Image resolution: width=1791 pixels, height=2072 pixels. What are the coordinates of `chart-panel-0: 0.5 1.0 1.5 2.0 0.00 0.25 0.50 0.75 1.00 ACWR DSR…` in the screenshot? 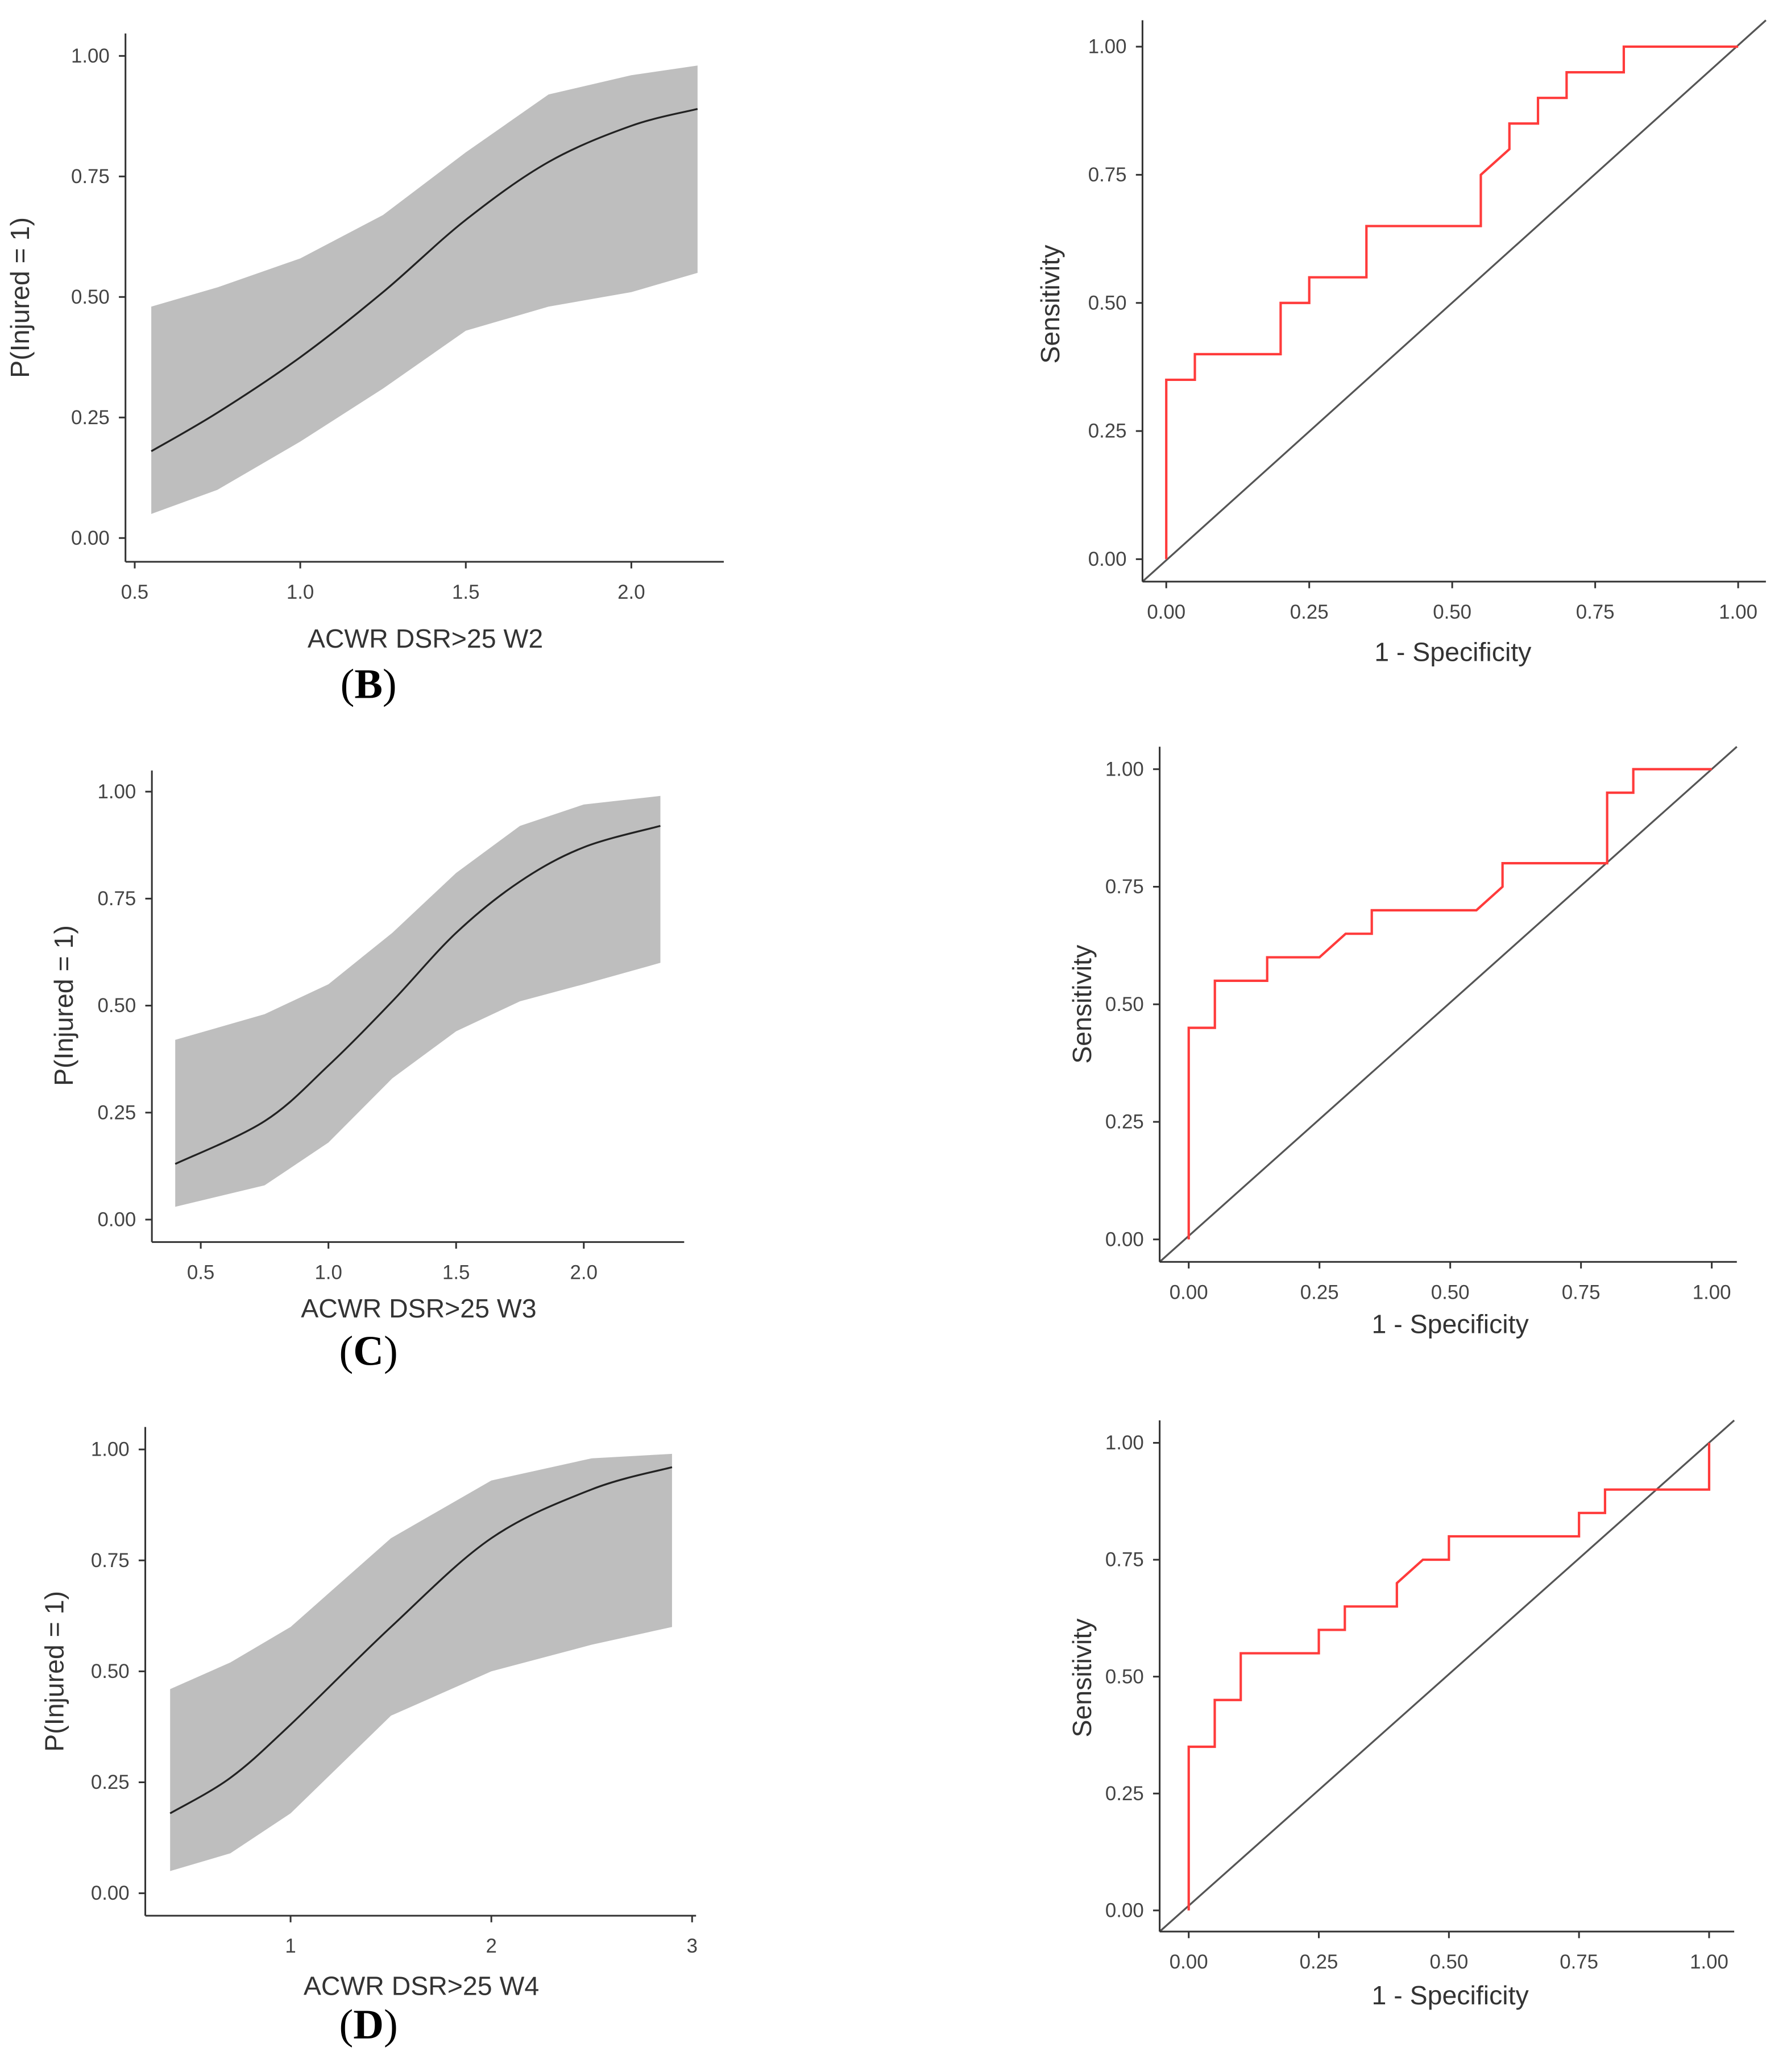 It's located at (365, 370).